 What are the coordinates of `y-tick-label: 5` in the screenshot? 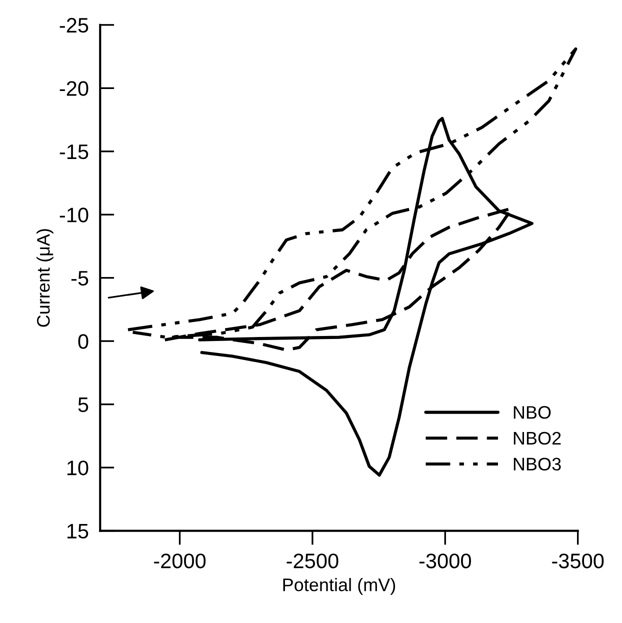 It's located at (83, 405).